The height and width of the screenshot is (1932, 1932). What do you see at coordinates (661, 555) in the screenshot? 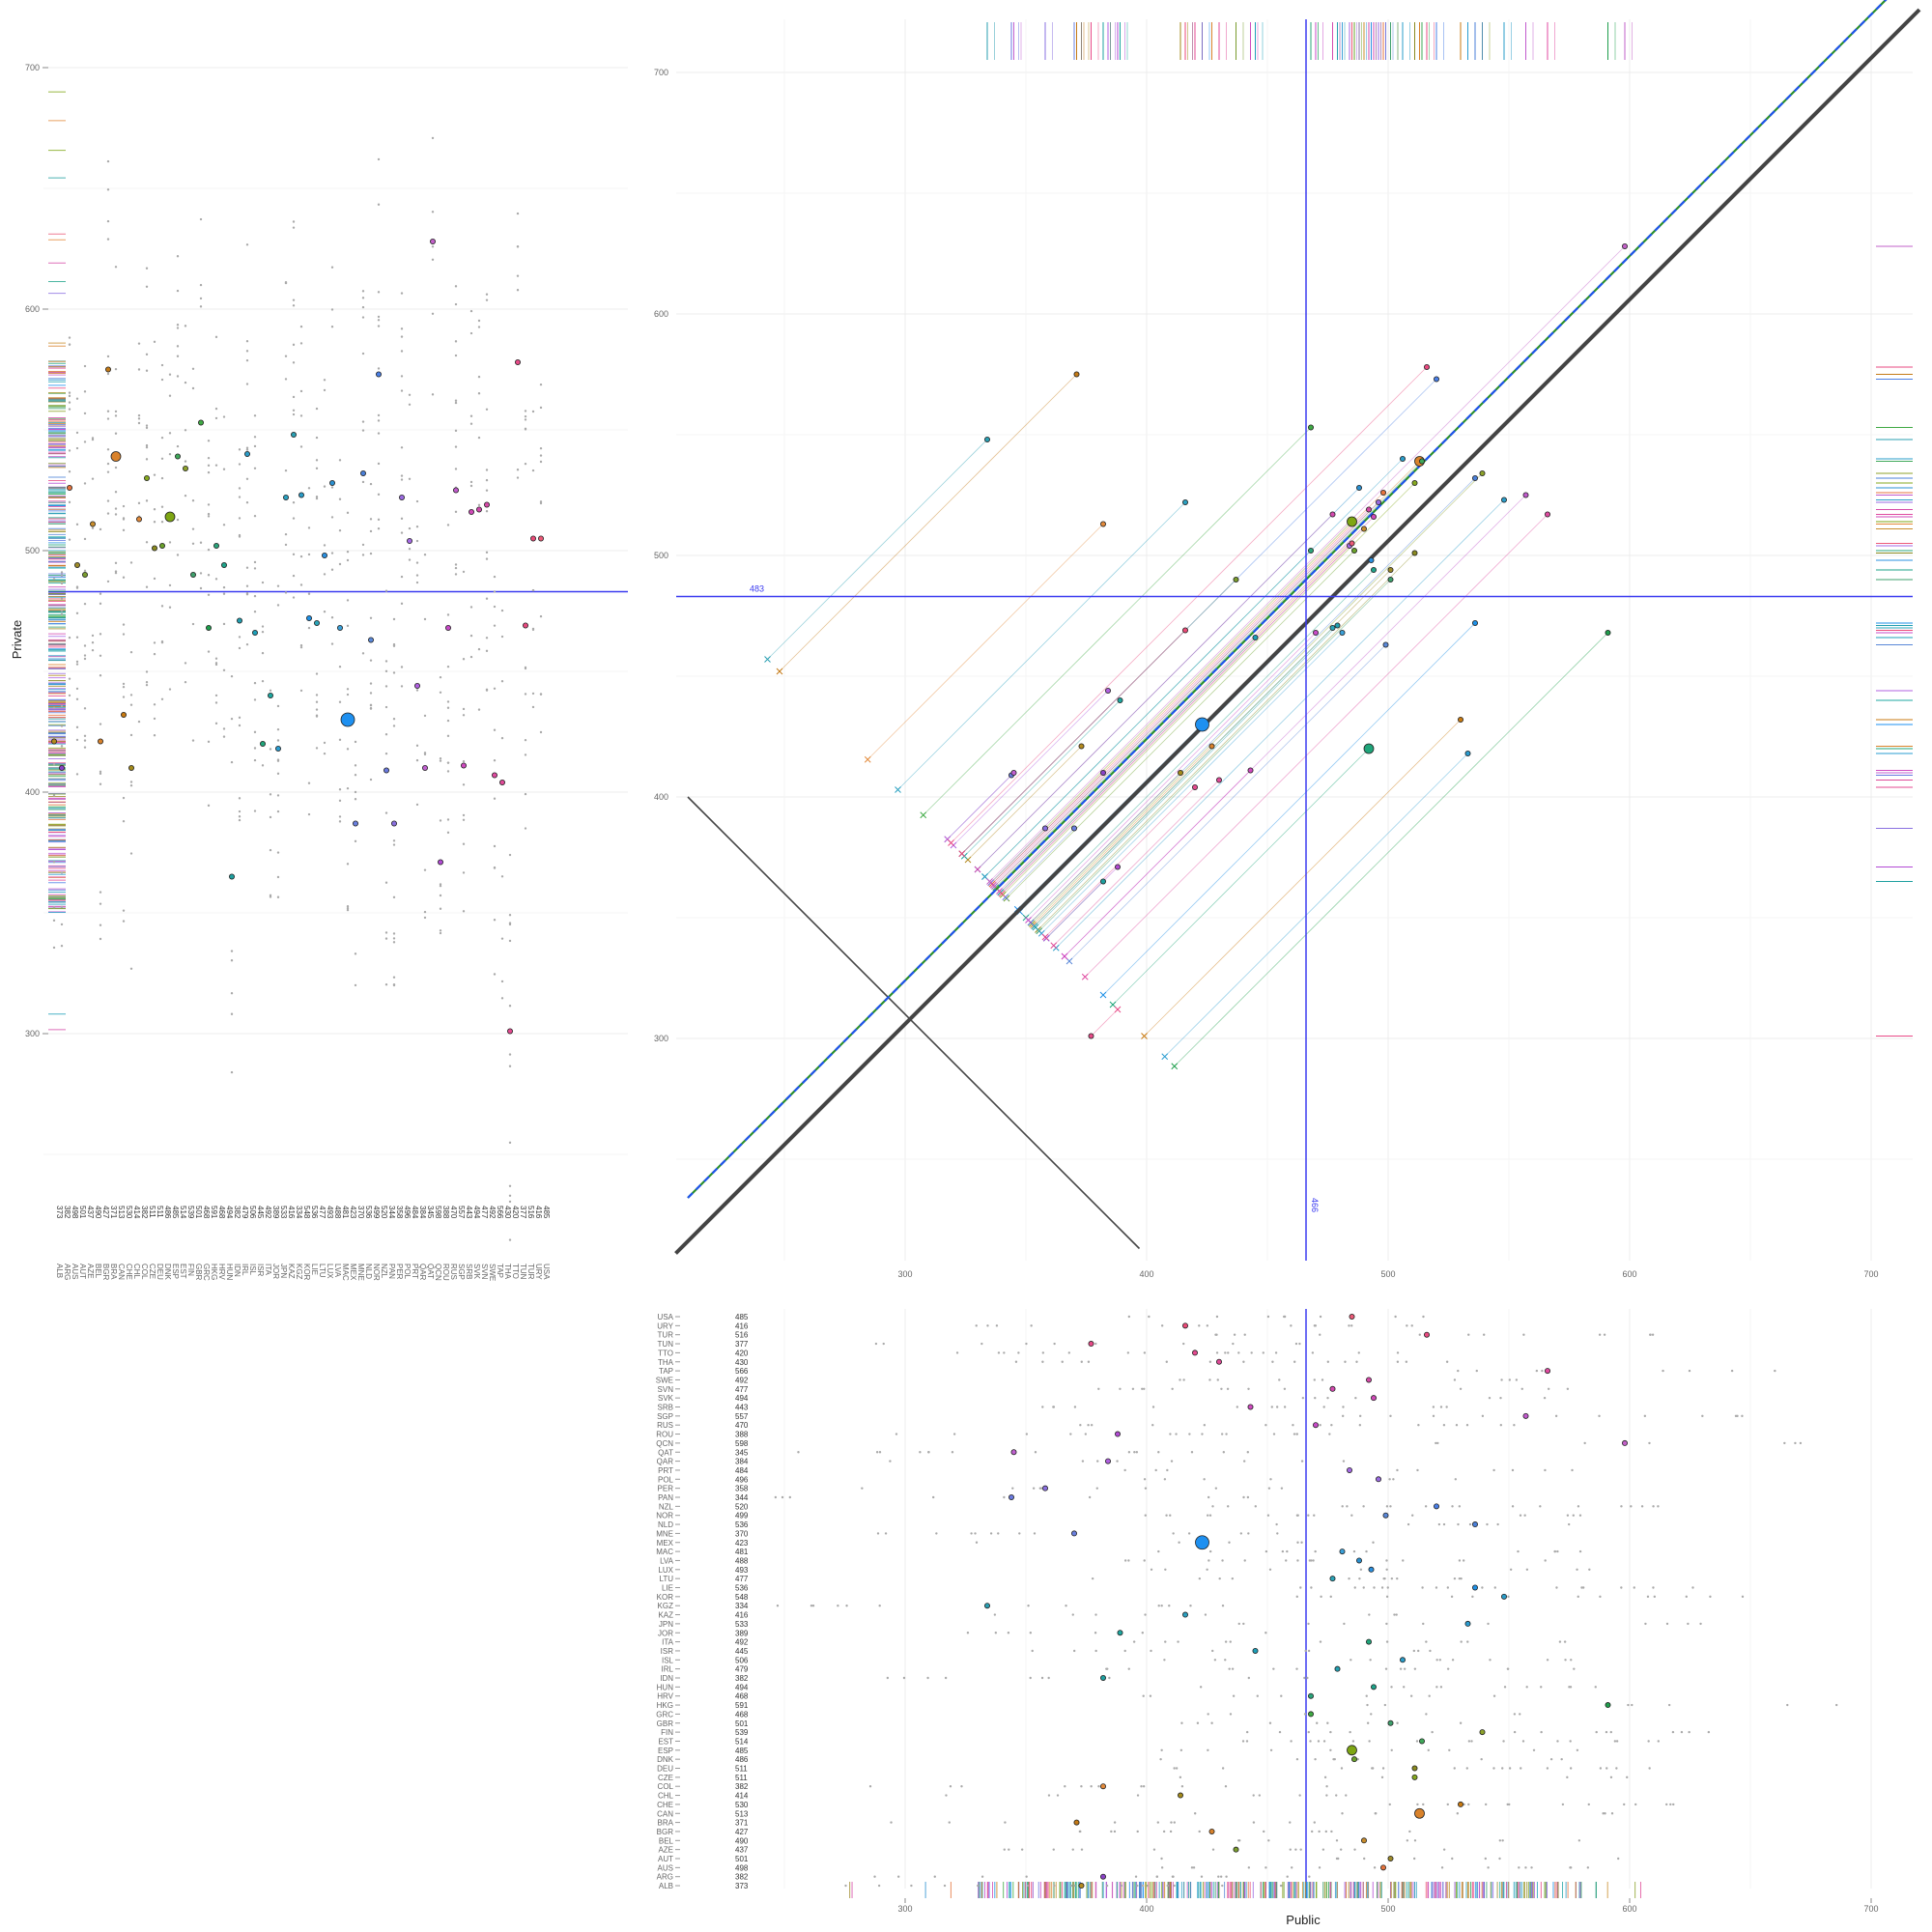
I see `main-y-tick-label: 500` at bounding box center [661, 555].